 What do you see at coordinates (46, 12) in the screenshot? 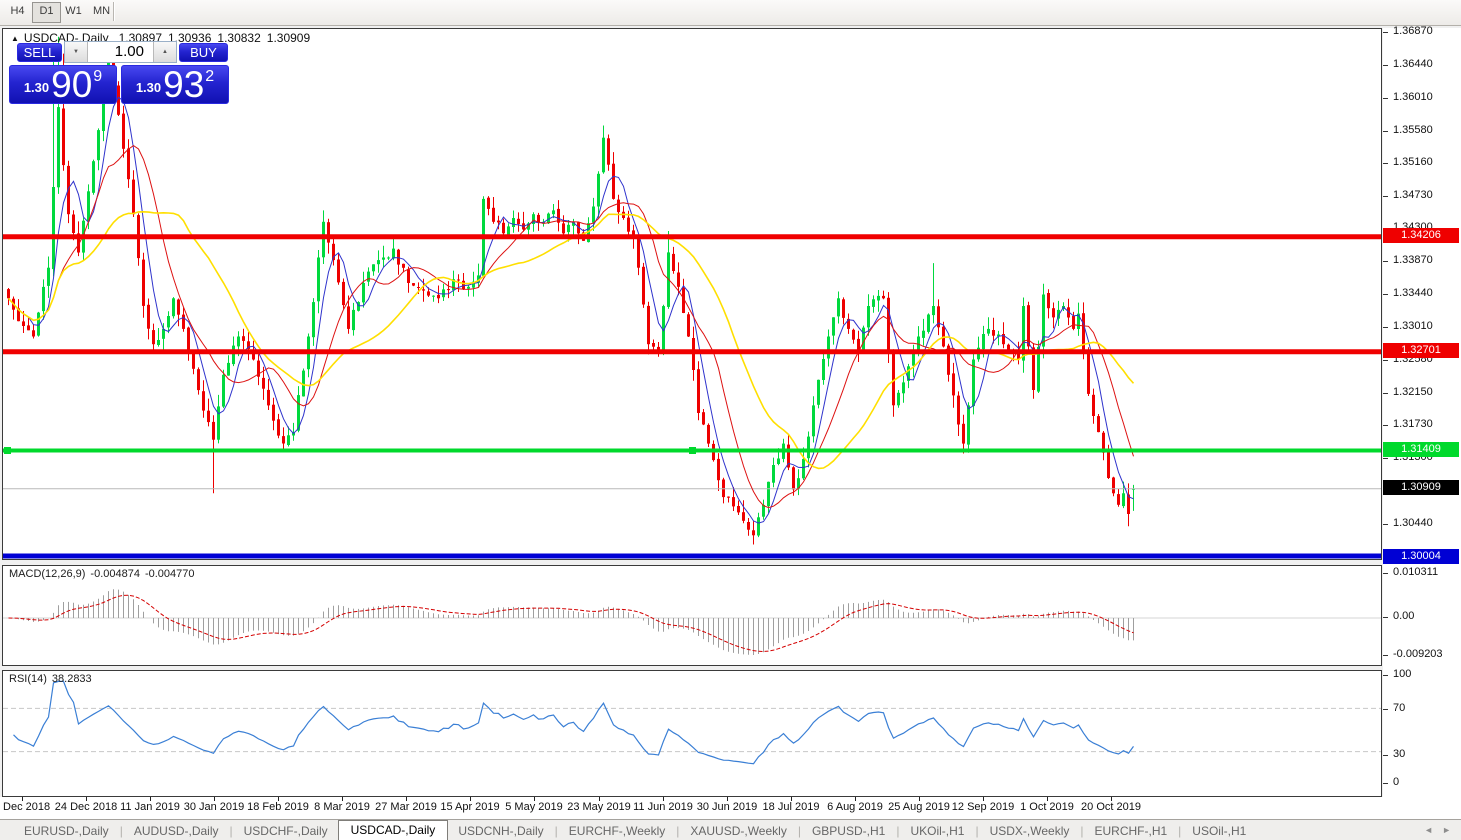
I see `timeframe-button-d1: D1` at bounding box center [46, 12].